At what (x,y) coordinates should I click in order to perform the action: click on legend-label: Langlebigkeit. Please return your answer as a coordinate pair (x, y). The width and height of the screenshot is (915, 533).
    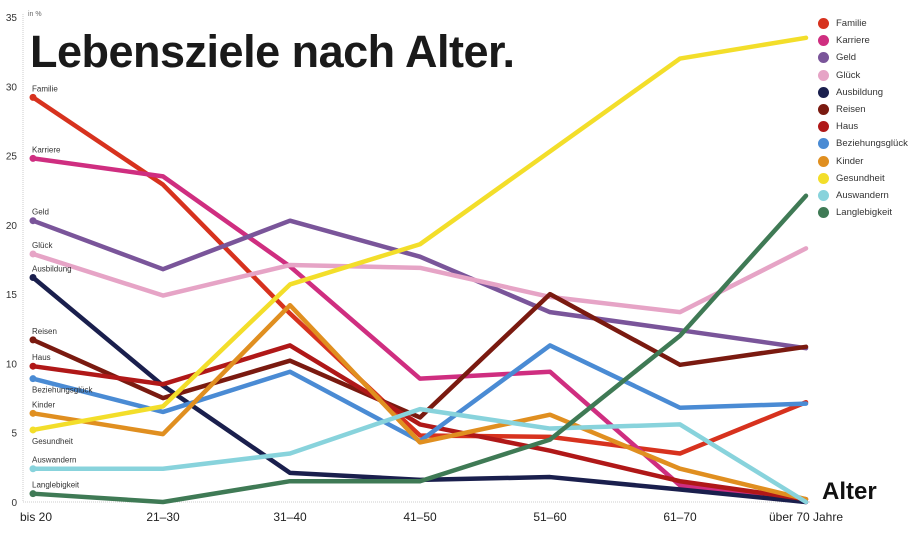
    Looking at the image, I should click on (864, 213).